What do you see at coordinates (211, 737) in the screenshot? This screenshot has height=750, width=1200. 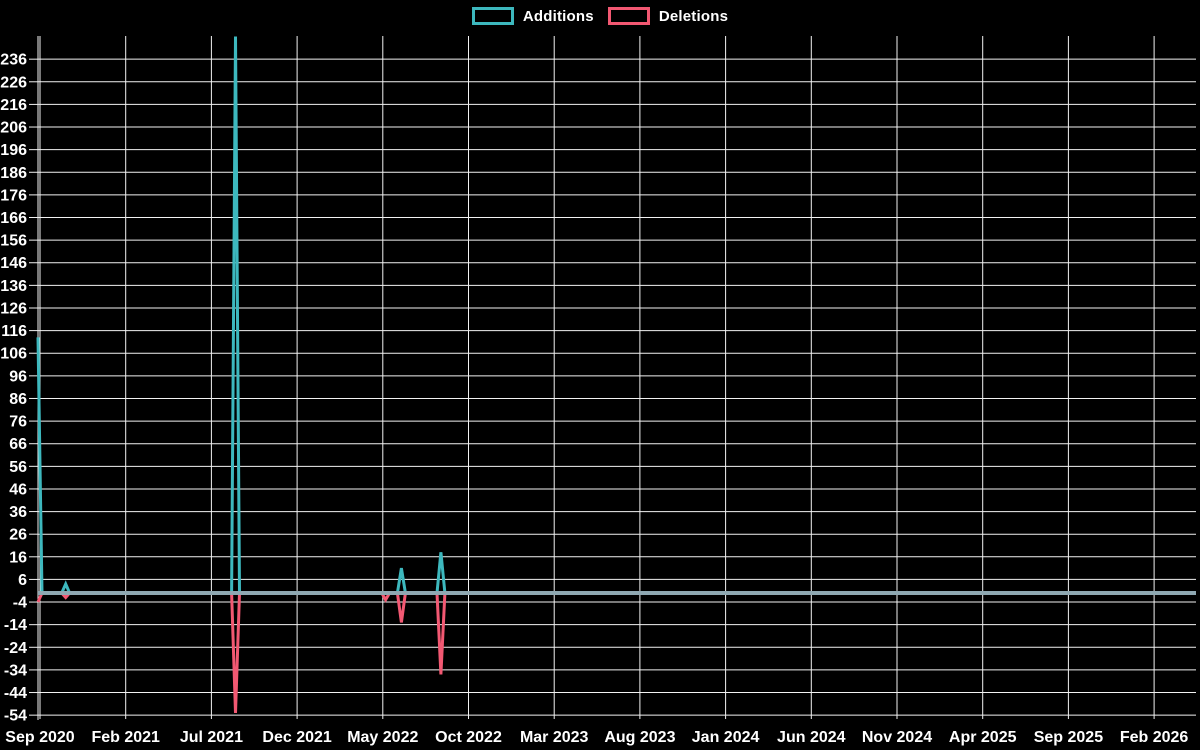 I see `x-tick-label: Jul 2021` at bounding box center [211, 737].